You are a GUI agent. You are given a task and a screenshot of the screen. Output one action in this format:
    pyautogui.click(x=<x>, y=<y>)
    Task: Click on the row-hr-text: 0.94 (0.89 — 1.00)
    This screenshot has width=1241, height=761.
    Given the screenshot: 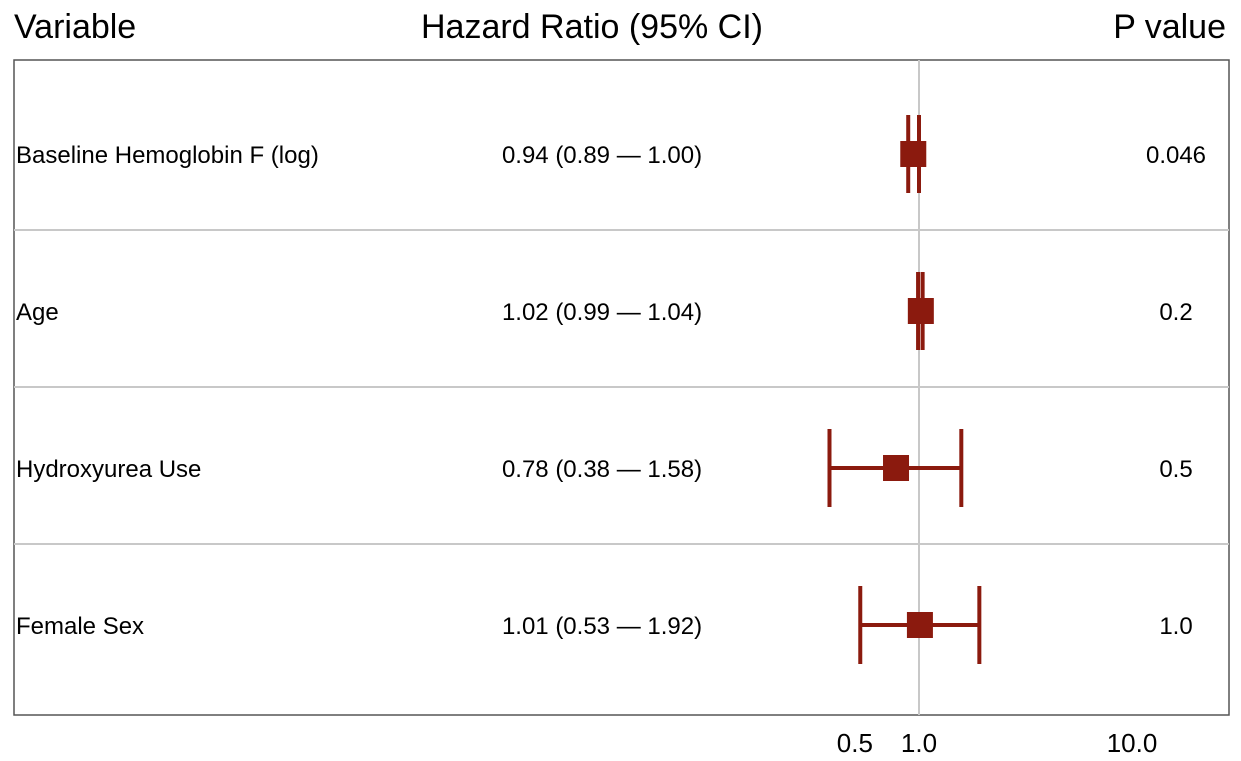 What is the action you would take?
    pyautogui.click(x=602, y=155)
    